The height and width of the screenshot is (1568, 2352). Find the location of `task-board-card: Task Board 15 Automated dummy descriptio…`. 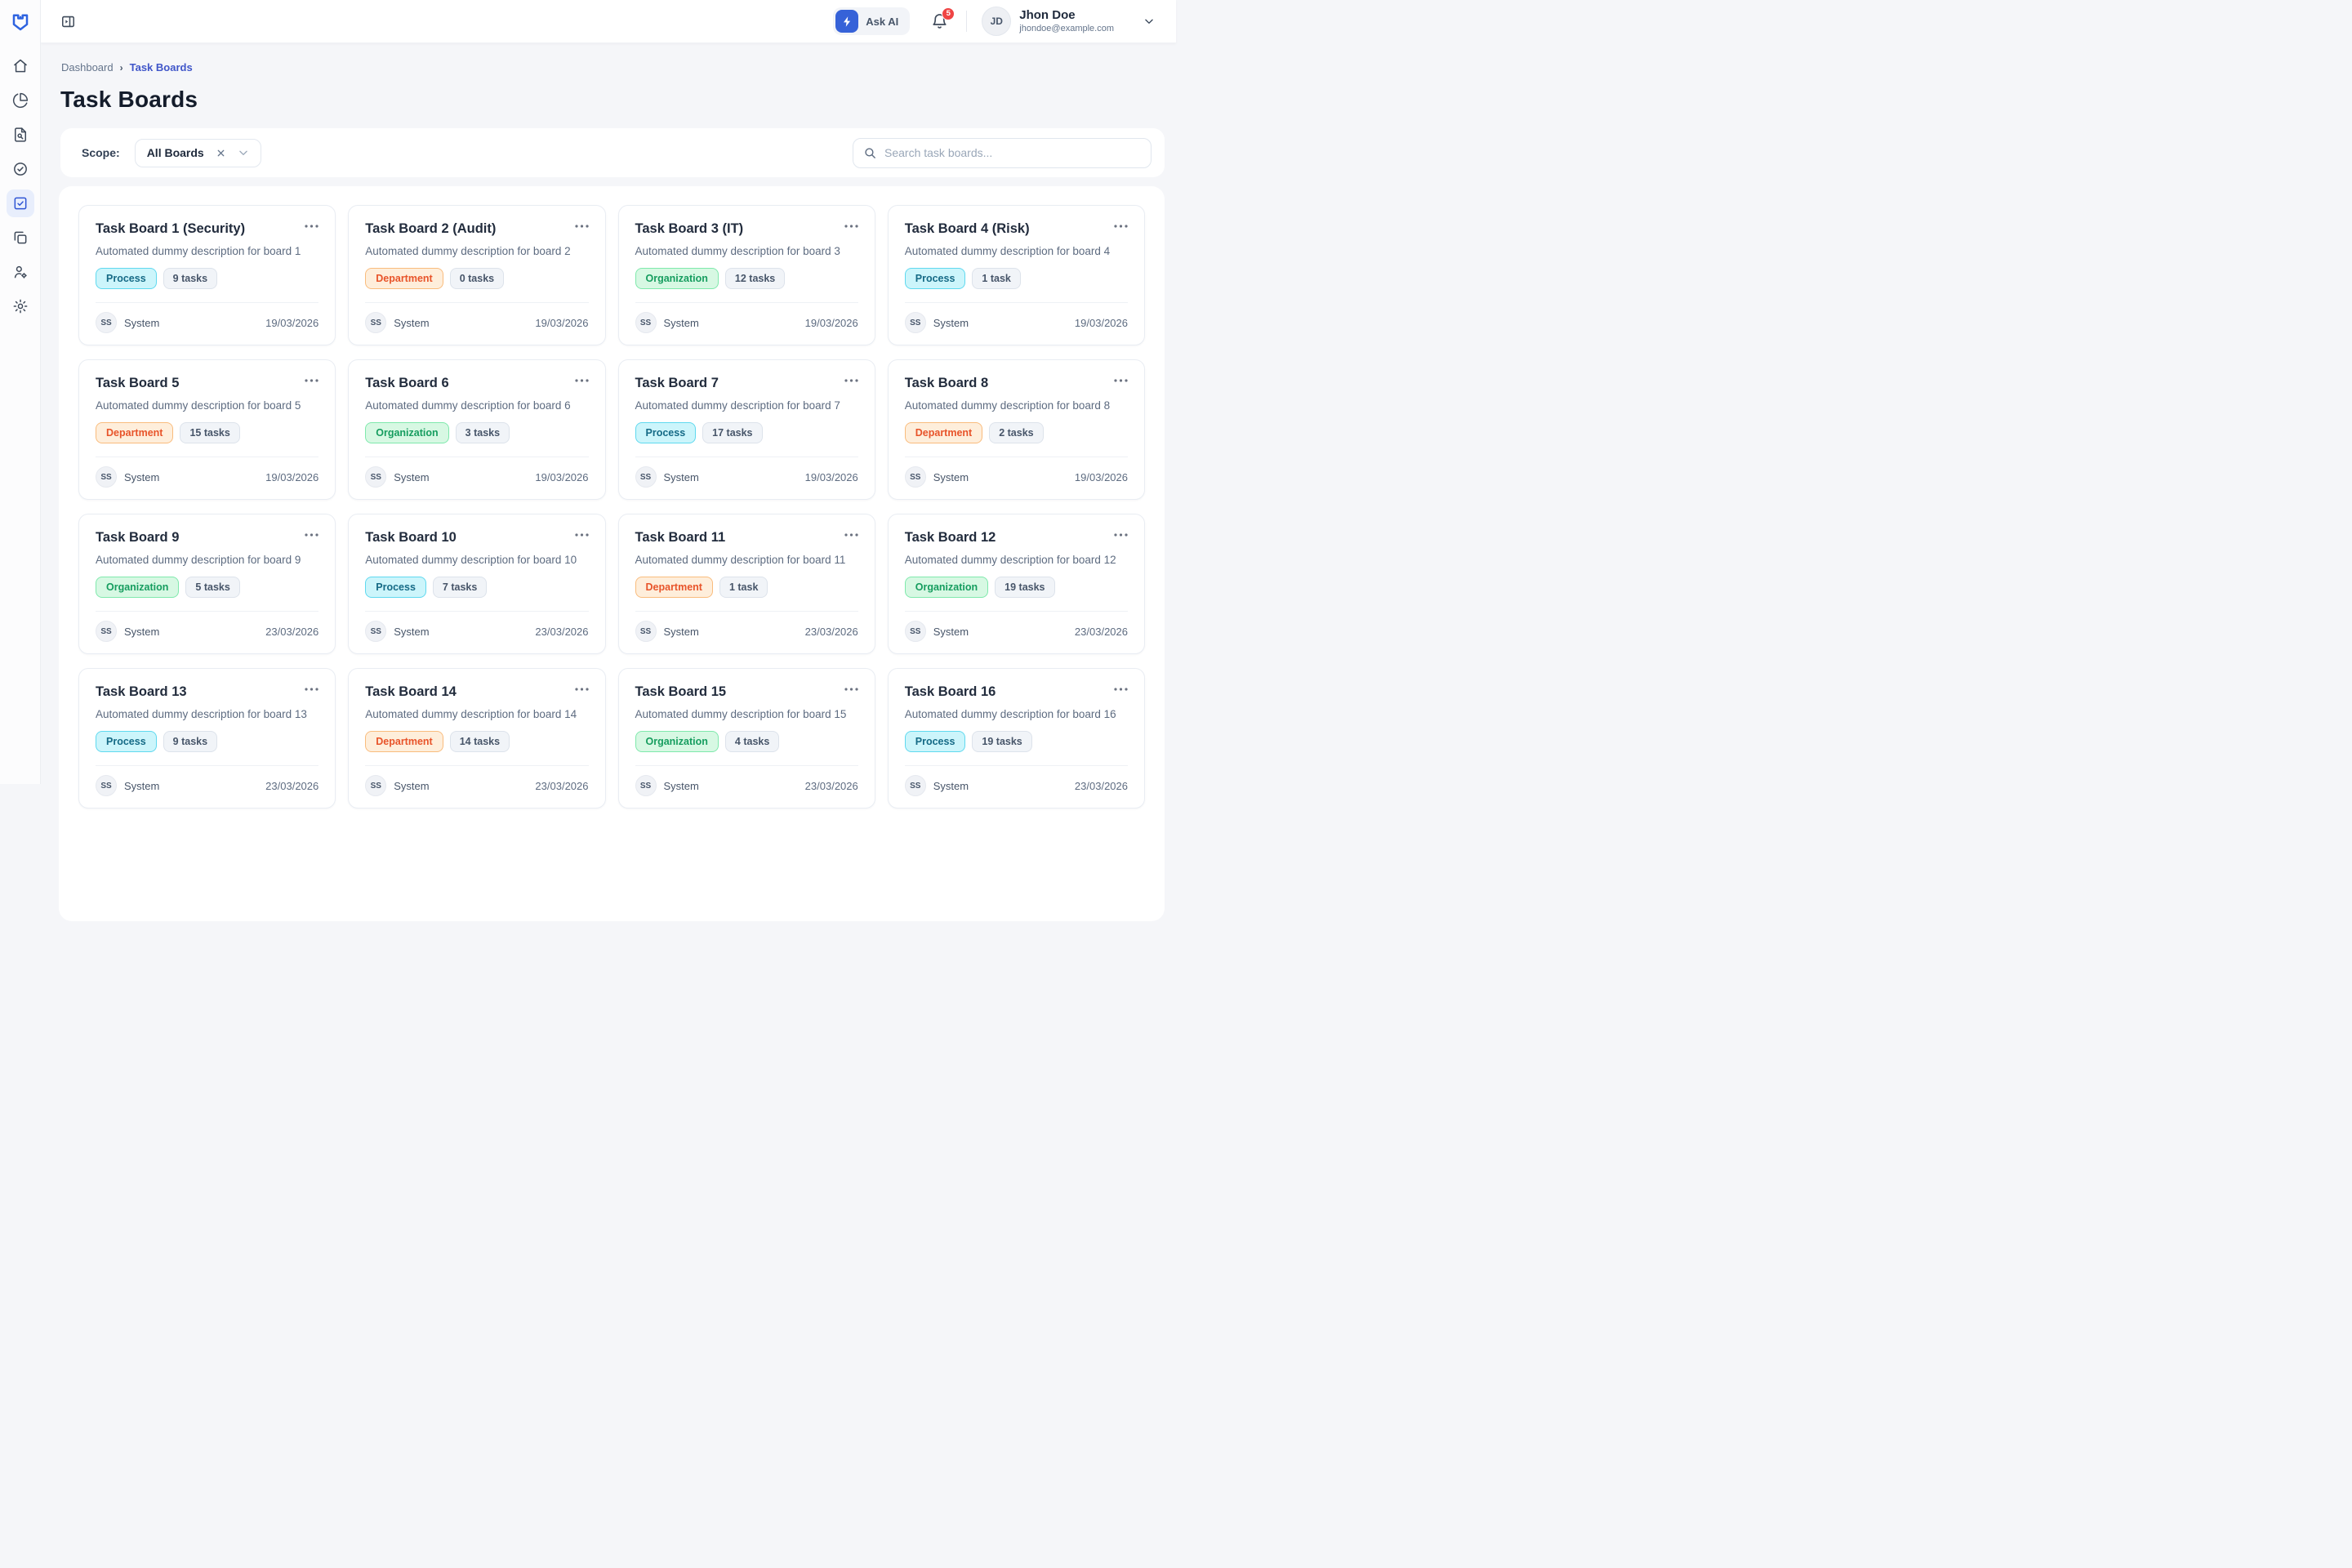

task-board-card: Task Board 15 Automated dummy descriptio… is located at coordinates (746, 738).